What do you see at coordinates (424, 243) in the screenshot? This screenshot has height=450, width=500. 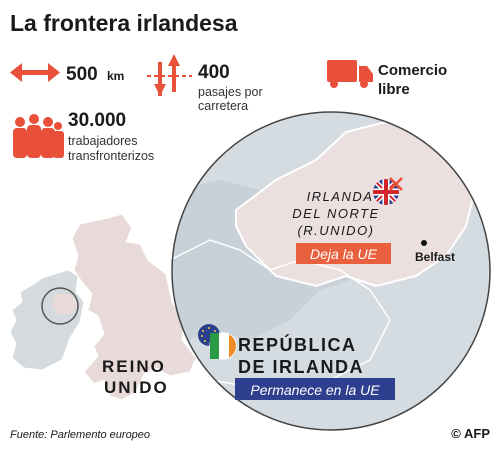 I see `city-dot` at bounding box center [424, 243].